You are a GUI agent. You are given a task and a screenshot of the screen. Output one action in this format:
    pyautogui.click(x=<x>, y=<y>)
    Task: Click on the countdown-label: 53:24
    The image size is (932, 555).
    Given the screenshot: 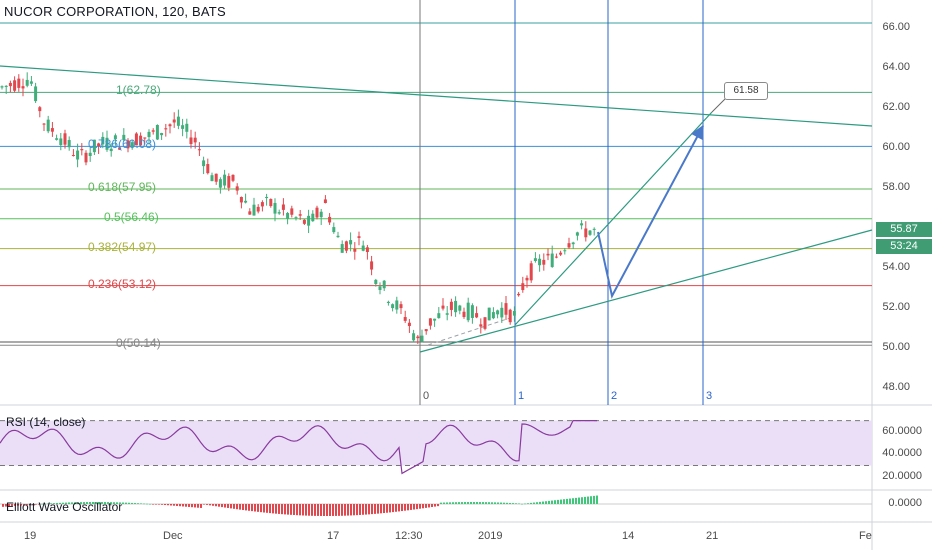 What is the action you would take?
    pyautogui.click(x=904, y=246)
    